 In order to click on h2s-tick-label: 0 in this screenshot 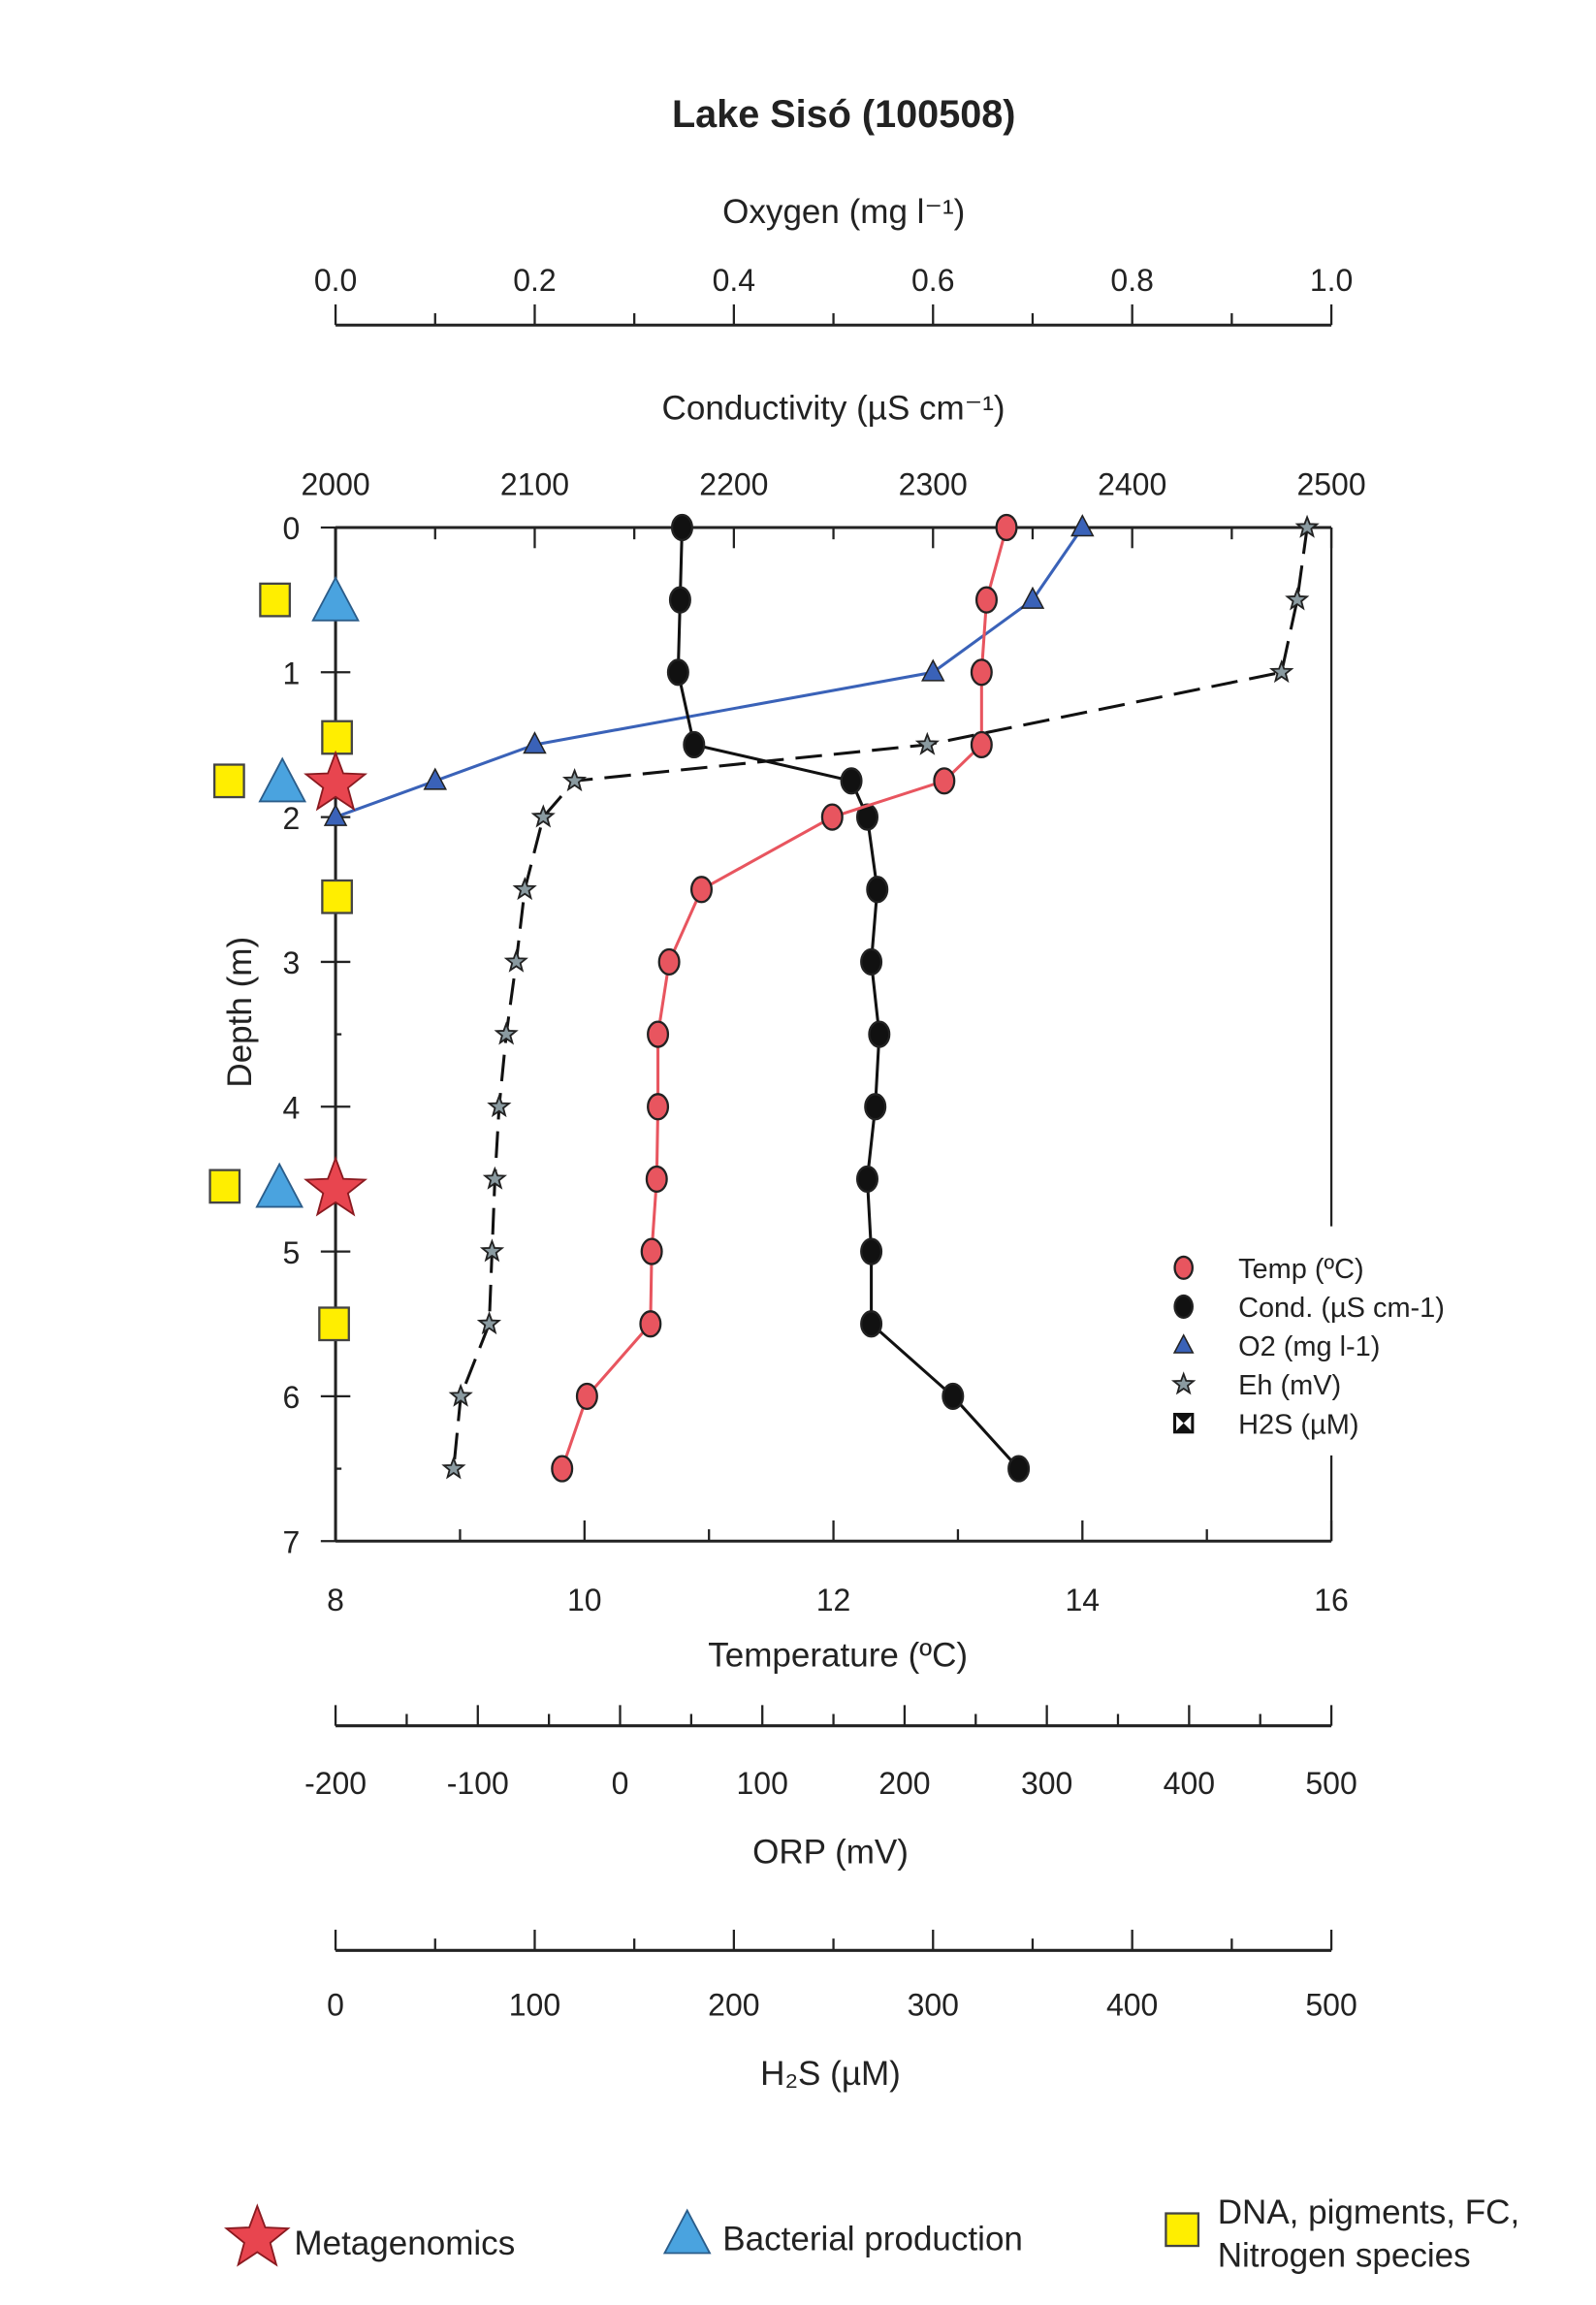, I will do `click(335, 2004)`.